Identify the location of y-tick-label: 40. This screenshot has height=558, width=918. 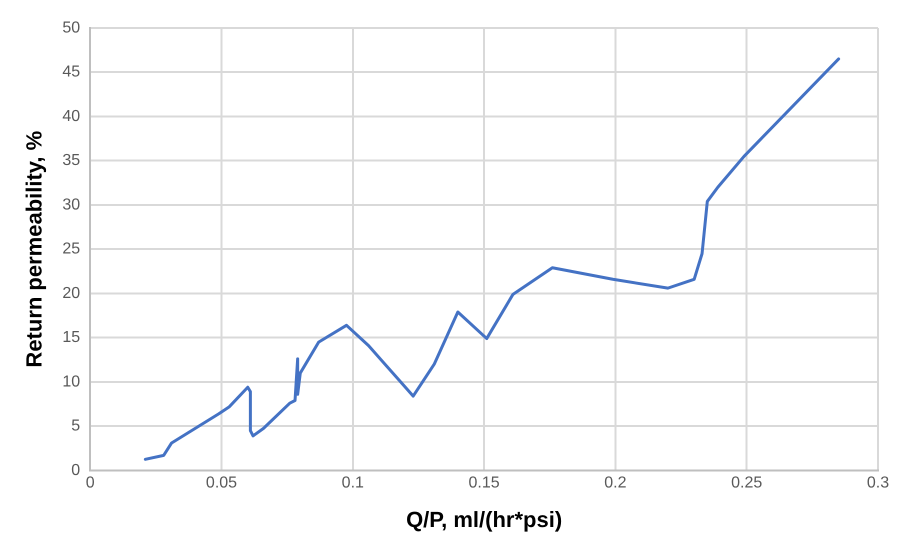
(71, 116).